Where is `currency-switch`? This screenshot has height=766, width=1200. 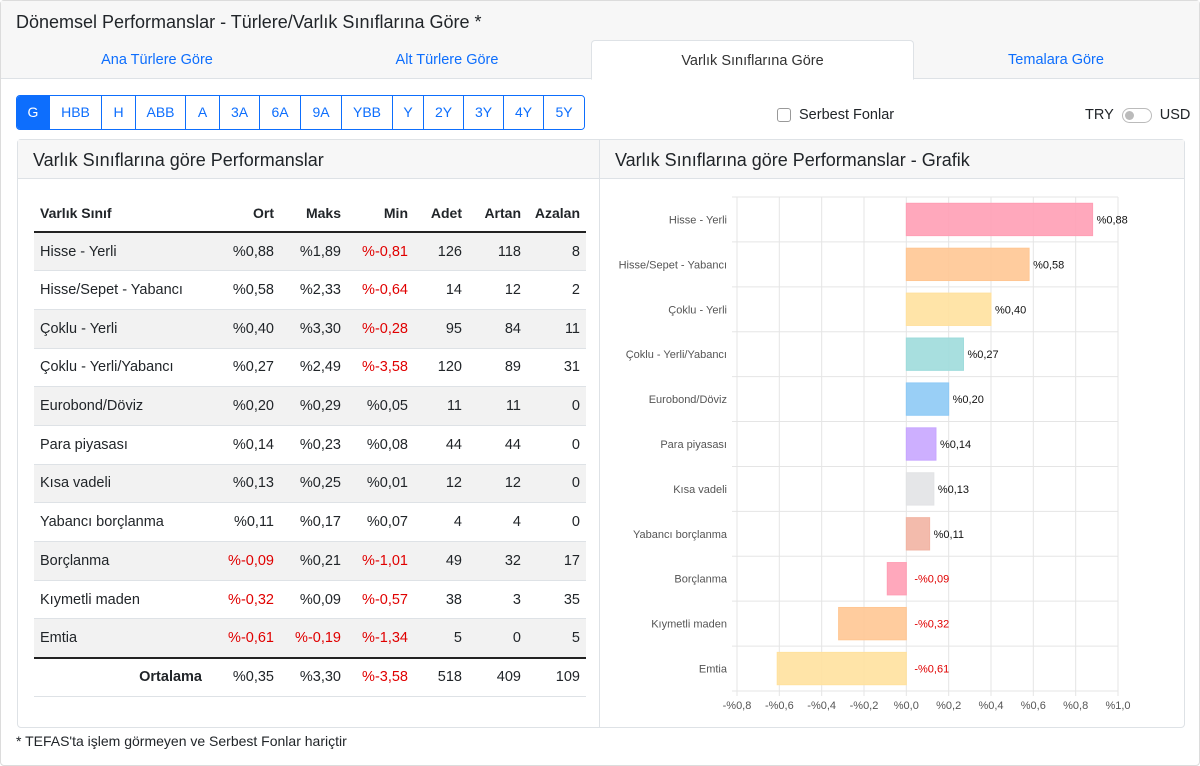
currency-switch is located at coordinates (1136, 115).